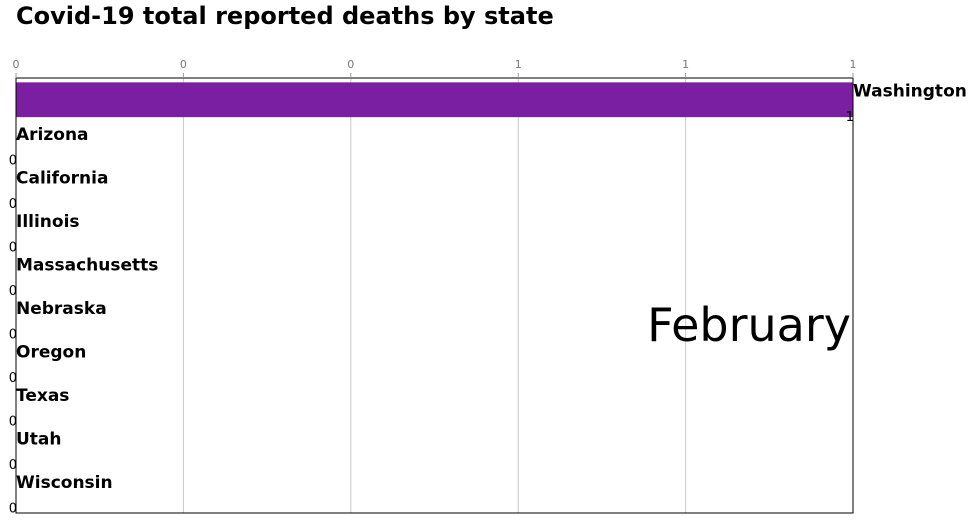 This screenshot has height=520, width=980. What do you see at coordinates (51, 352) in the screenshot?
I see `bar-category-label: Oregon` at bounding box center [51, 352].